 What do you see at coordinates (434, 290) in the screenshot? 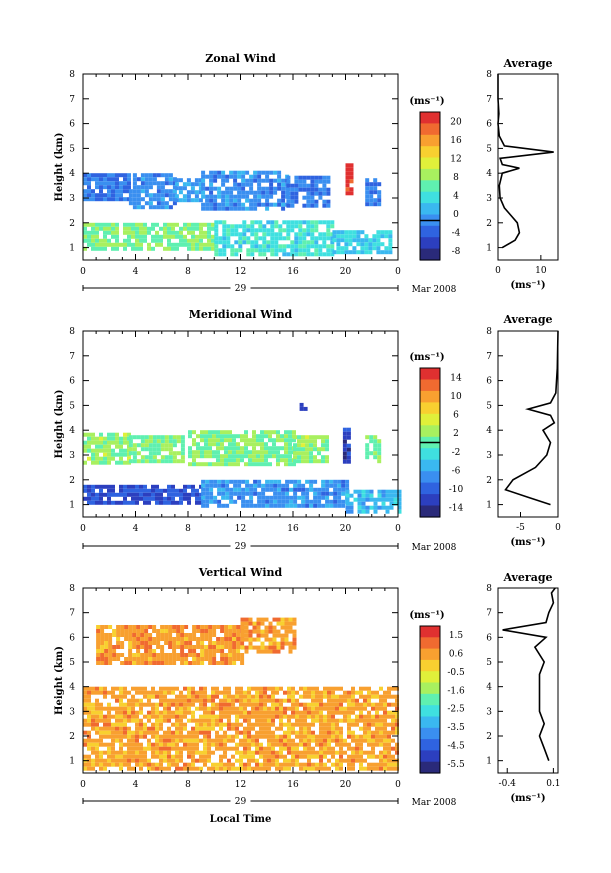
I see `month-label: Mar 2008` at bounding box center [434, 290].